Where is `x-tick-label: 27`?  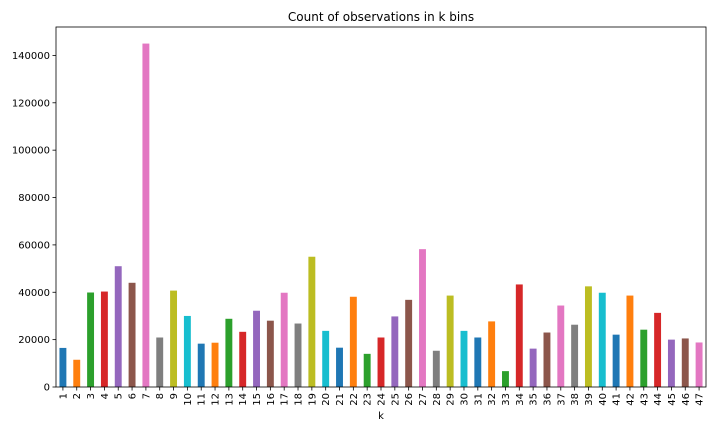
x-tick-label: 27 is located at coordinates (423, 399).